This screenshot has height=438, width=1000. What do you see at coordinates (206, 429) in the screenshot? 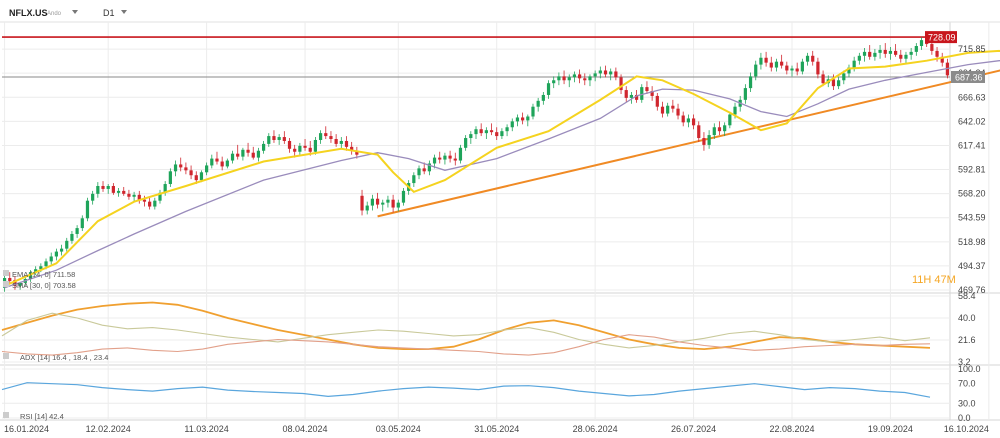
I see `x-tick-label: 11.03.2024` at bounding box center [206, 429].